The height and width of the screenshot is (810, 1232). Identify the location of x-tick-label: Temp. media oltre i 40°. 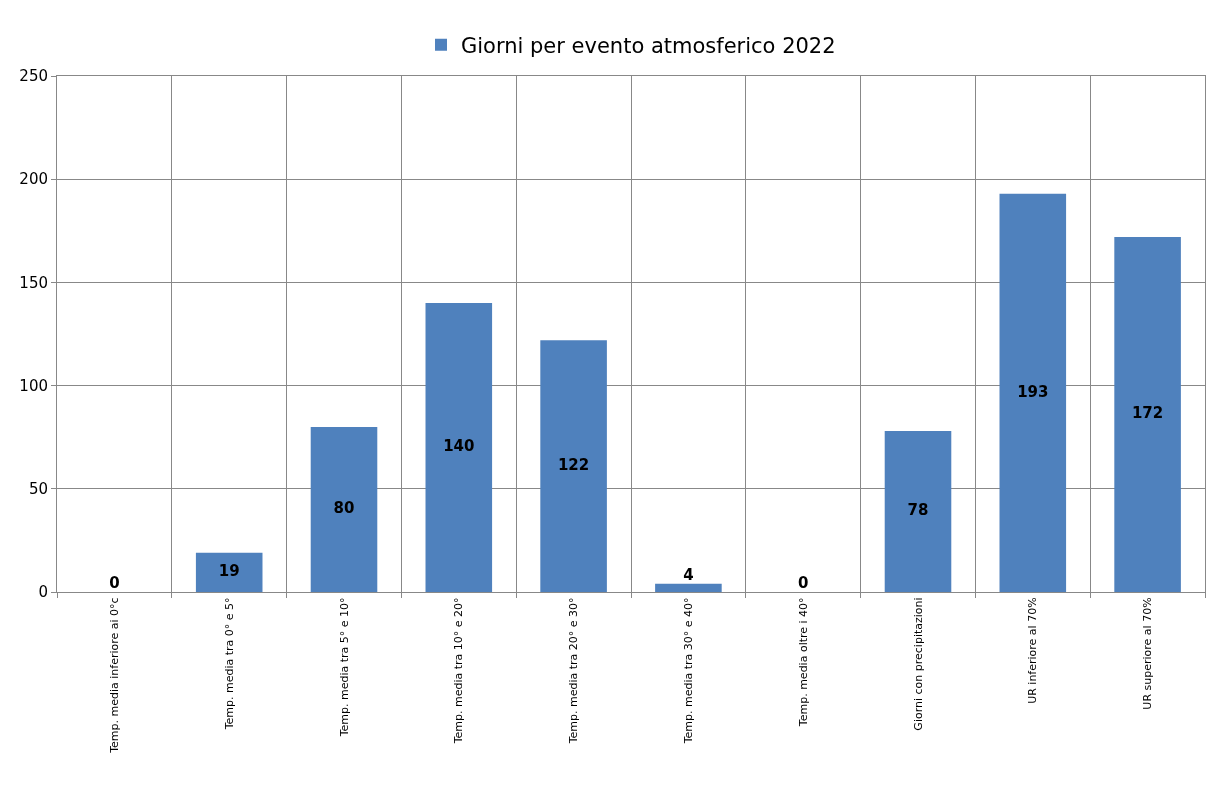
(803, 662).